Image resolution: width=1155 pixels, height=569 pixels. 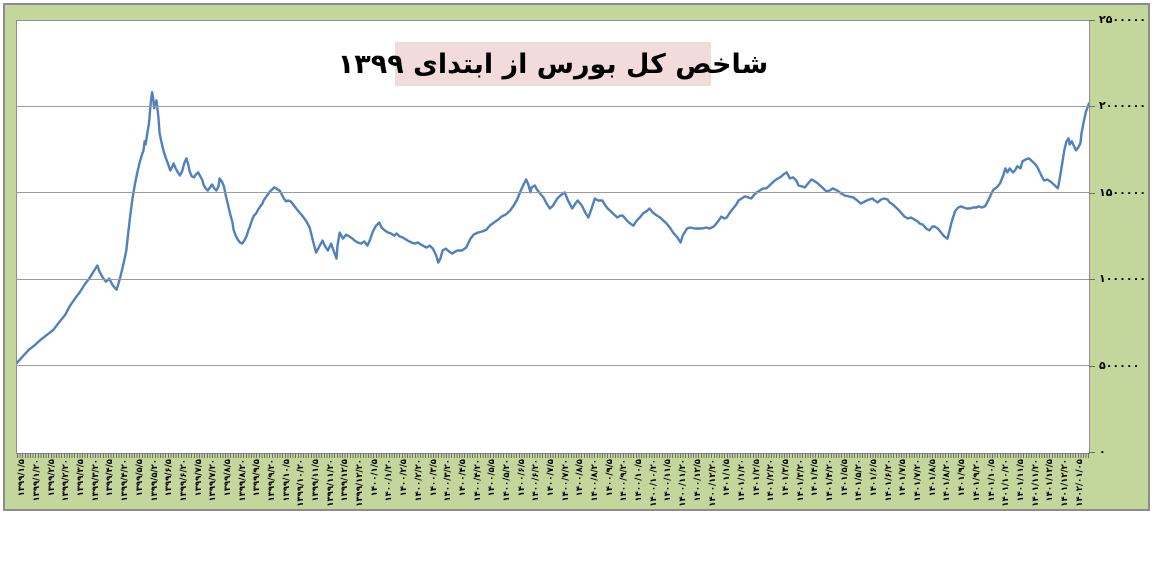 I want to click on x-axis-tick-label: ۱۴۰۱/۸/۵, so click(x=932, y=478).